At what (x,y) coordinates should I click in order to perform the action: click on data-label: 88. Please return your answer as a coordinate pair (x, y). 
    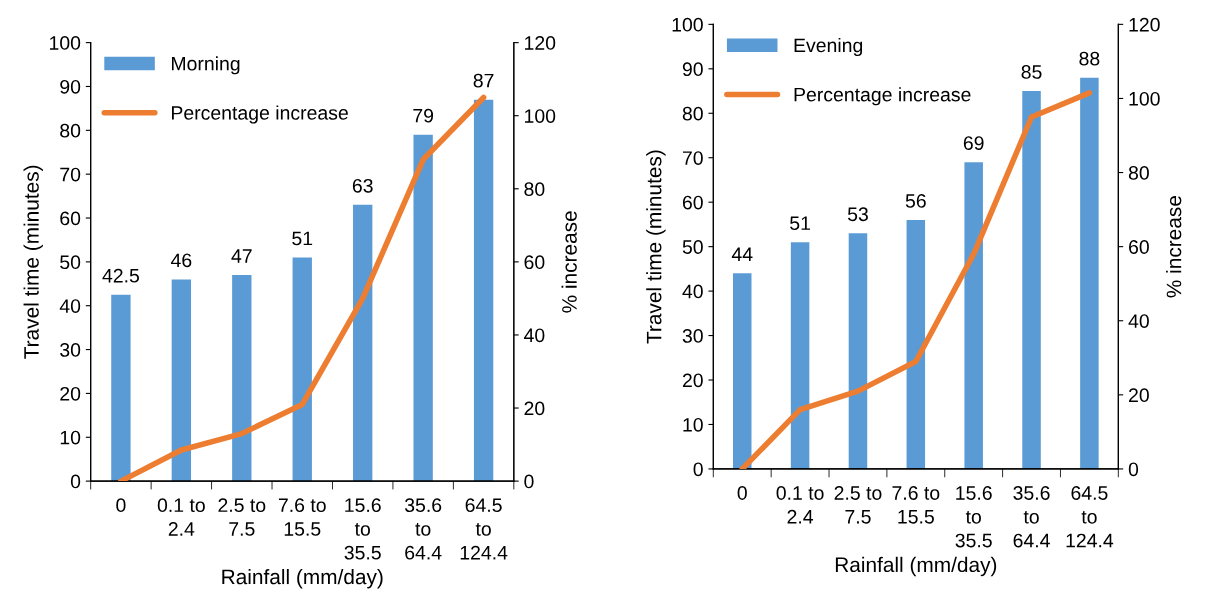
    Looking at the image, I should click on (1089, 58).